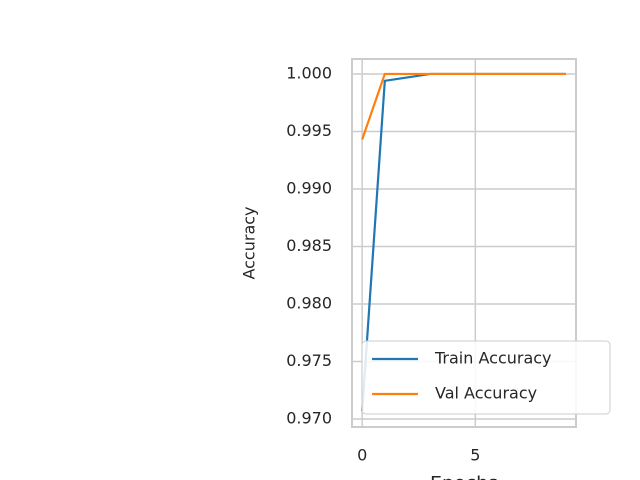 The image size is (640, 480). Describe the element at coordinates (486, 393) in the screenshot. I see `legend-label: Val Accuracy` at that location.